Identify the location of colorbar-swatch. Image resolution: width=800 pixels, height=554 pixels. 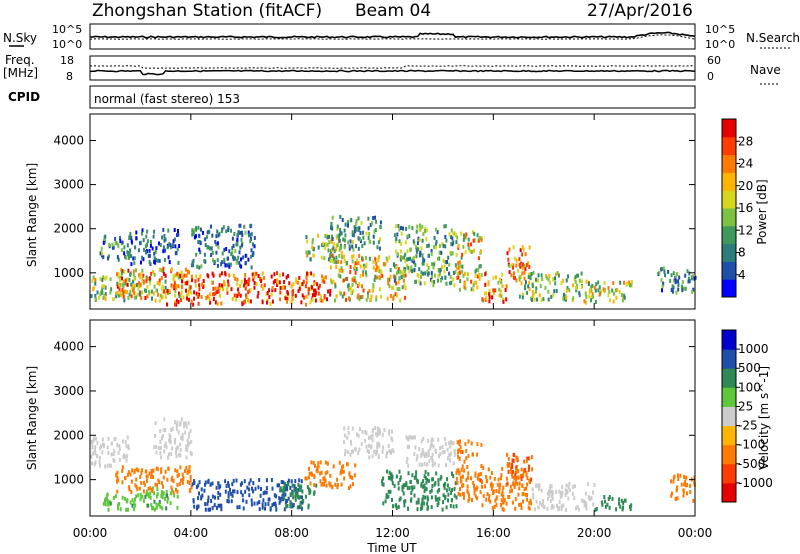
(729, 340).